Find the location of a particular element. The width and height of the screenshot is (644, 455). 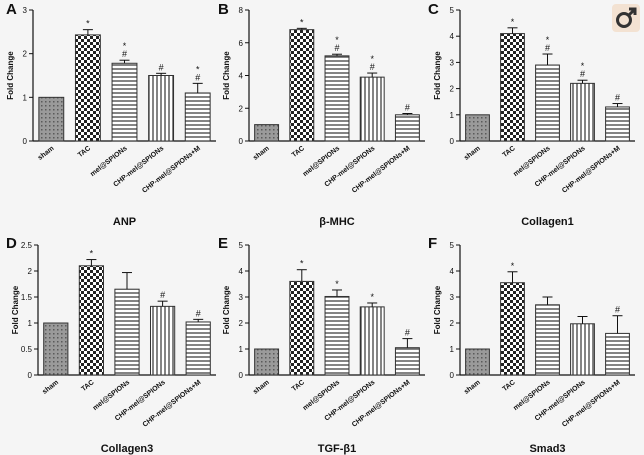

chart-title: Smad3 is located at coordinates (547, 449).